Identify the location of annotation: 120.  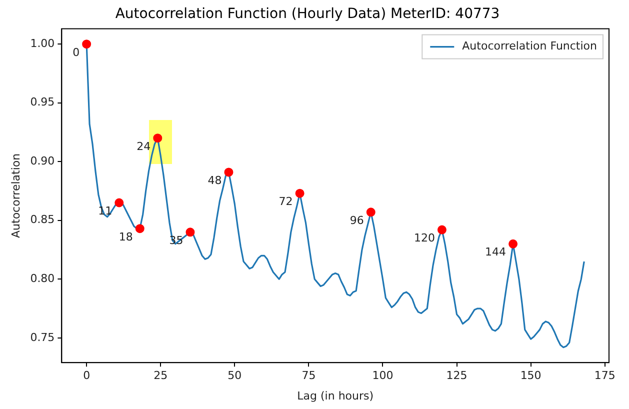
(424, 238).